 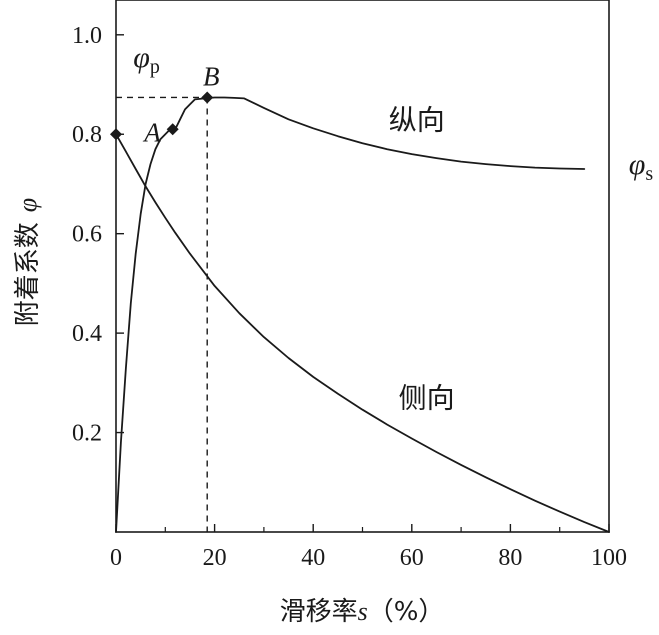 What do you see at coordinates (87, 235) in the screenshot?
I see `y-tick-label: 0.6` at bounding box center [87, 235].